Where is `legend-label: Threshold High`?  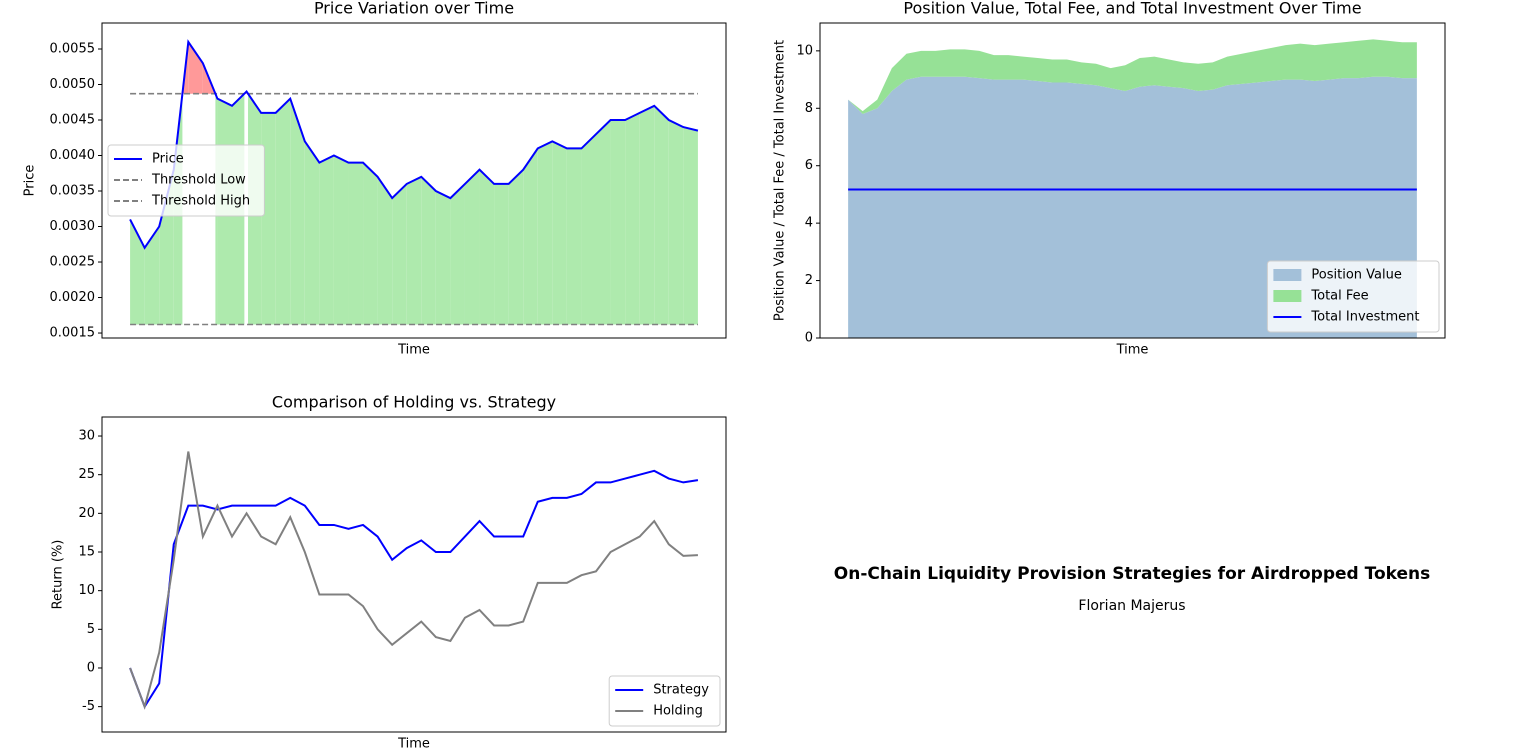 legend-label: Threshold High is located at coordinates (200, 201).